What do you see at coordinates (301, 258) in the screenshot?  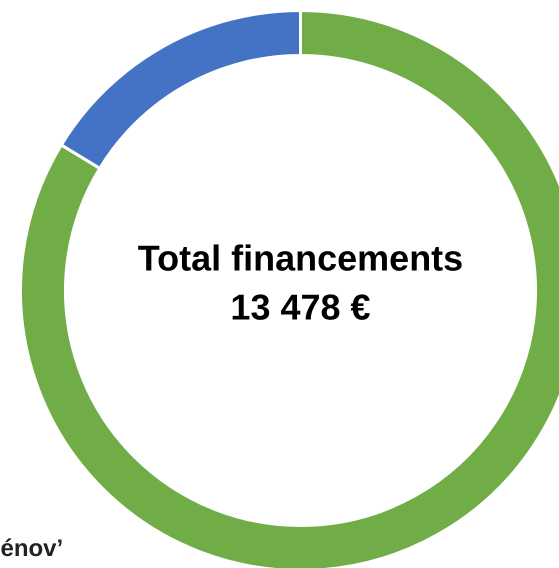 I see `text: Total financements` at bounding box center [301, 258].